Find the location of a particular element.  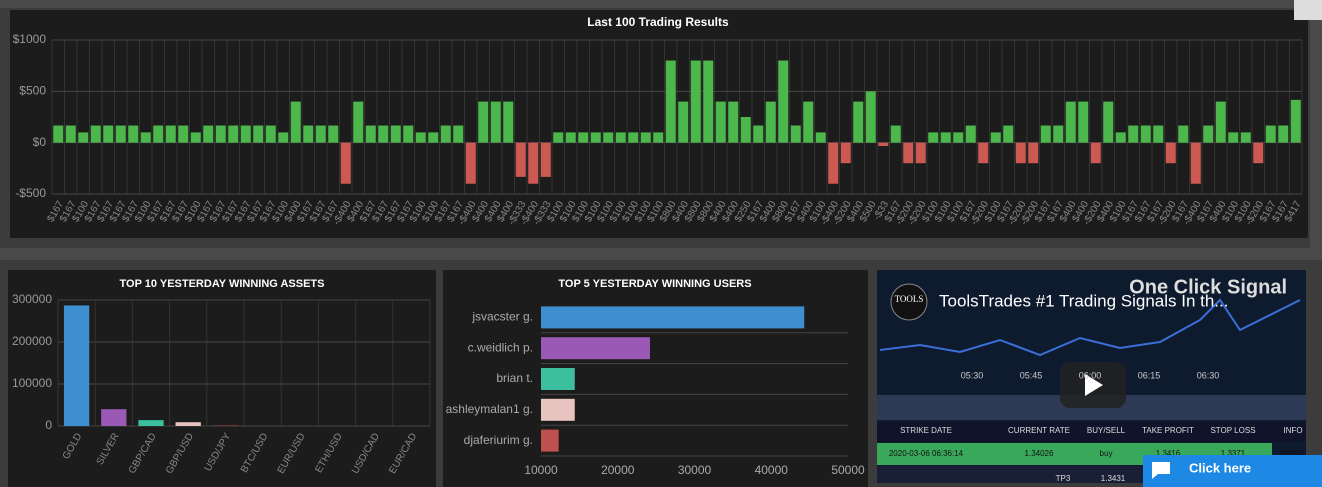

chat-button is located at coordinates (1232, 471).